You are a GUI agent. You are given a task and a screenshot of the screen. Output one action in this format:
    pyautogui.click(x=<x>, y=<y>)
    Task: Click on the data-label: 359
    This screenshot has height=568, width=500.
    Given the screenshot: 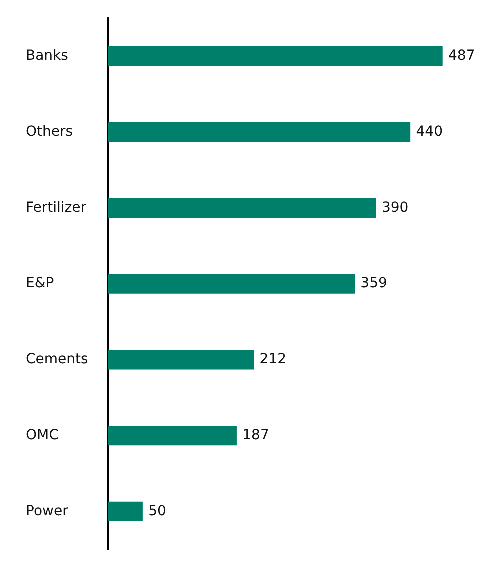 What is the action you would take?
    pyautogui.click(x=374, y=284)
    